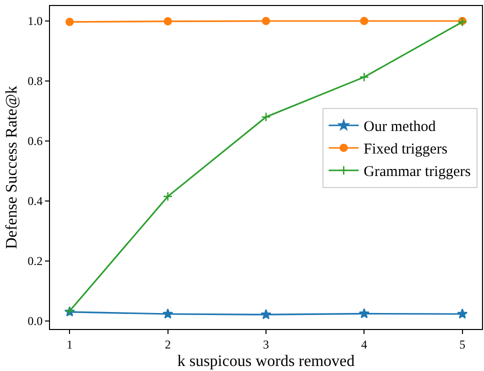  What do you see at coordinates (400, 127) in the screenshot?
I see `legend-label: Our method` at bounding box center [400, 127].